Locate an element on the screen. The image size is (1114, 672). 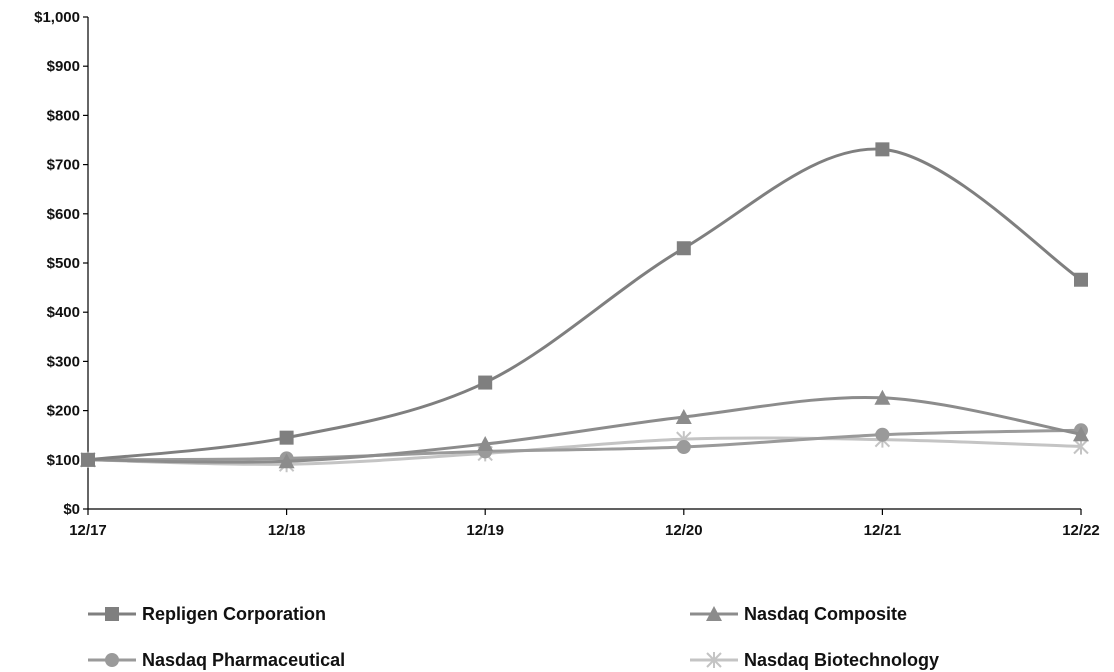
y-tick-label: $900 is located at coordinates (63, 66).